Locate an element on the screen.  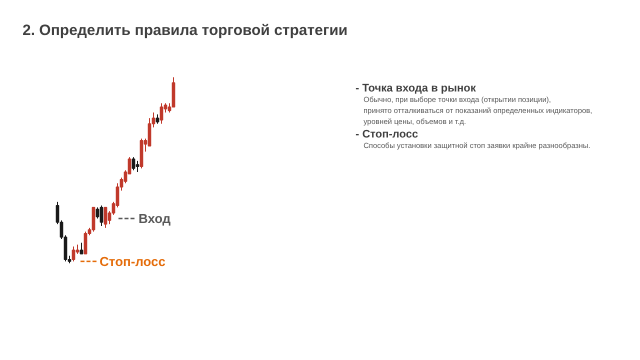
ref-line-label: Стоп-лосс is located at coordinates (133, 261).